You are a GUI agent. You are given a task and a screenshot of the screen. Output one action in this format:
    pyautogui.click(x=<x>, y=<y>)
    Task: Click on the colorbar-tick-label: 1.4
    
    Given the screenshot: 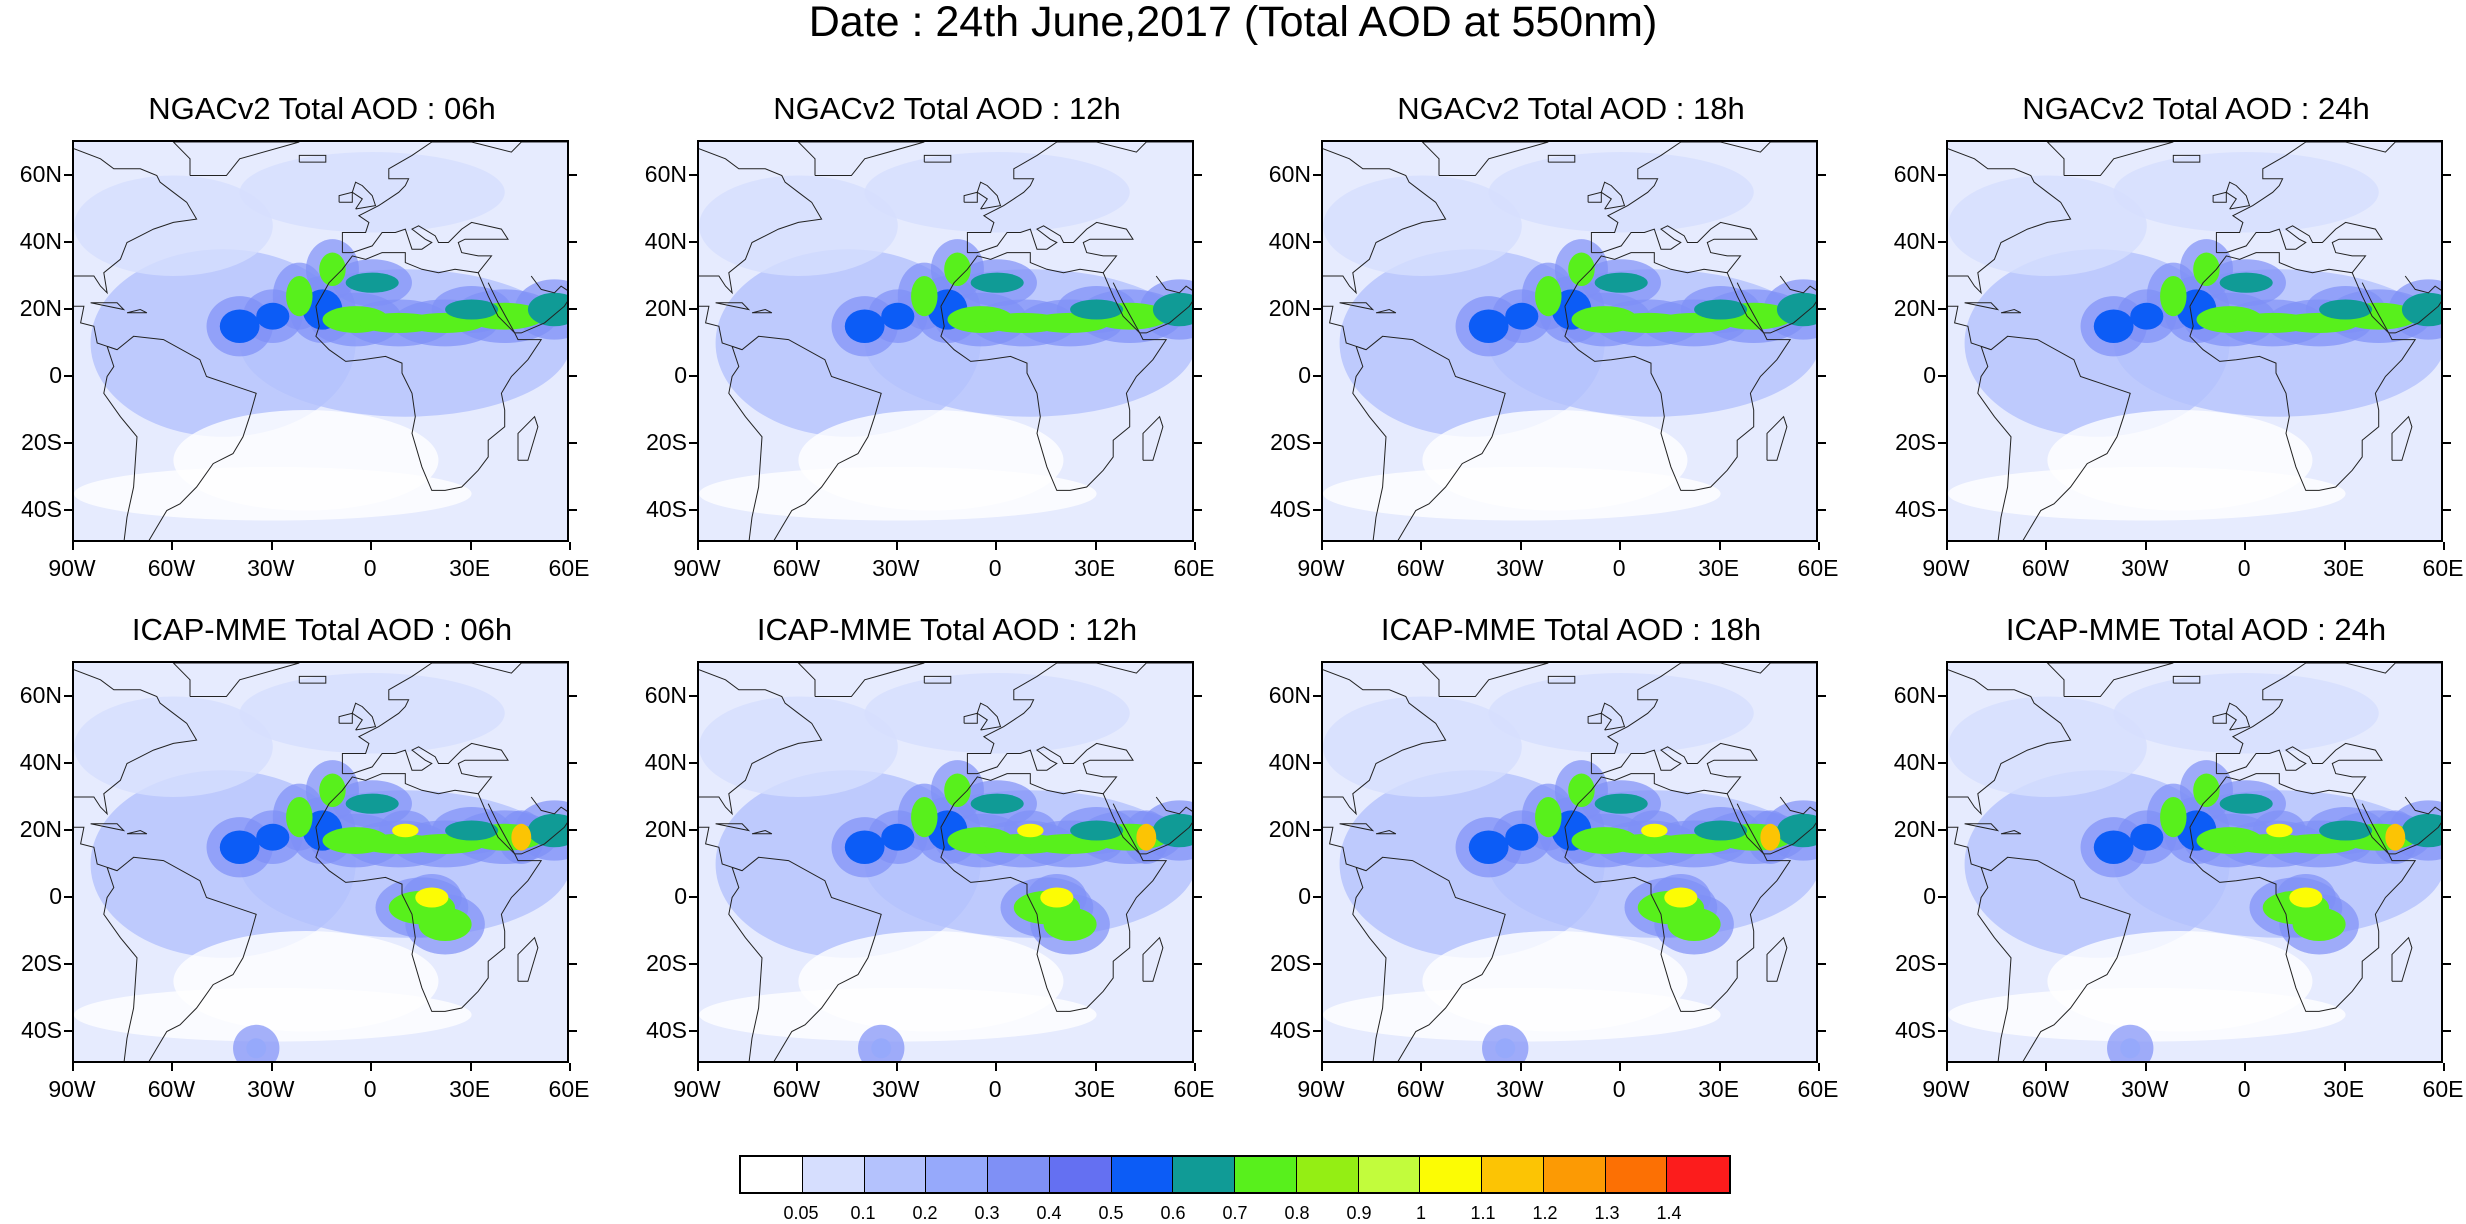 What is the action you would take?
    pyautogui.click(x=1669, y=1213)
    